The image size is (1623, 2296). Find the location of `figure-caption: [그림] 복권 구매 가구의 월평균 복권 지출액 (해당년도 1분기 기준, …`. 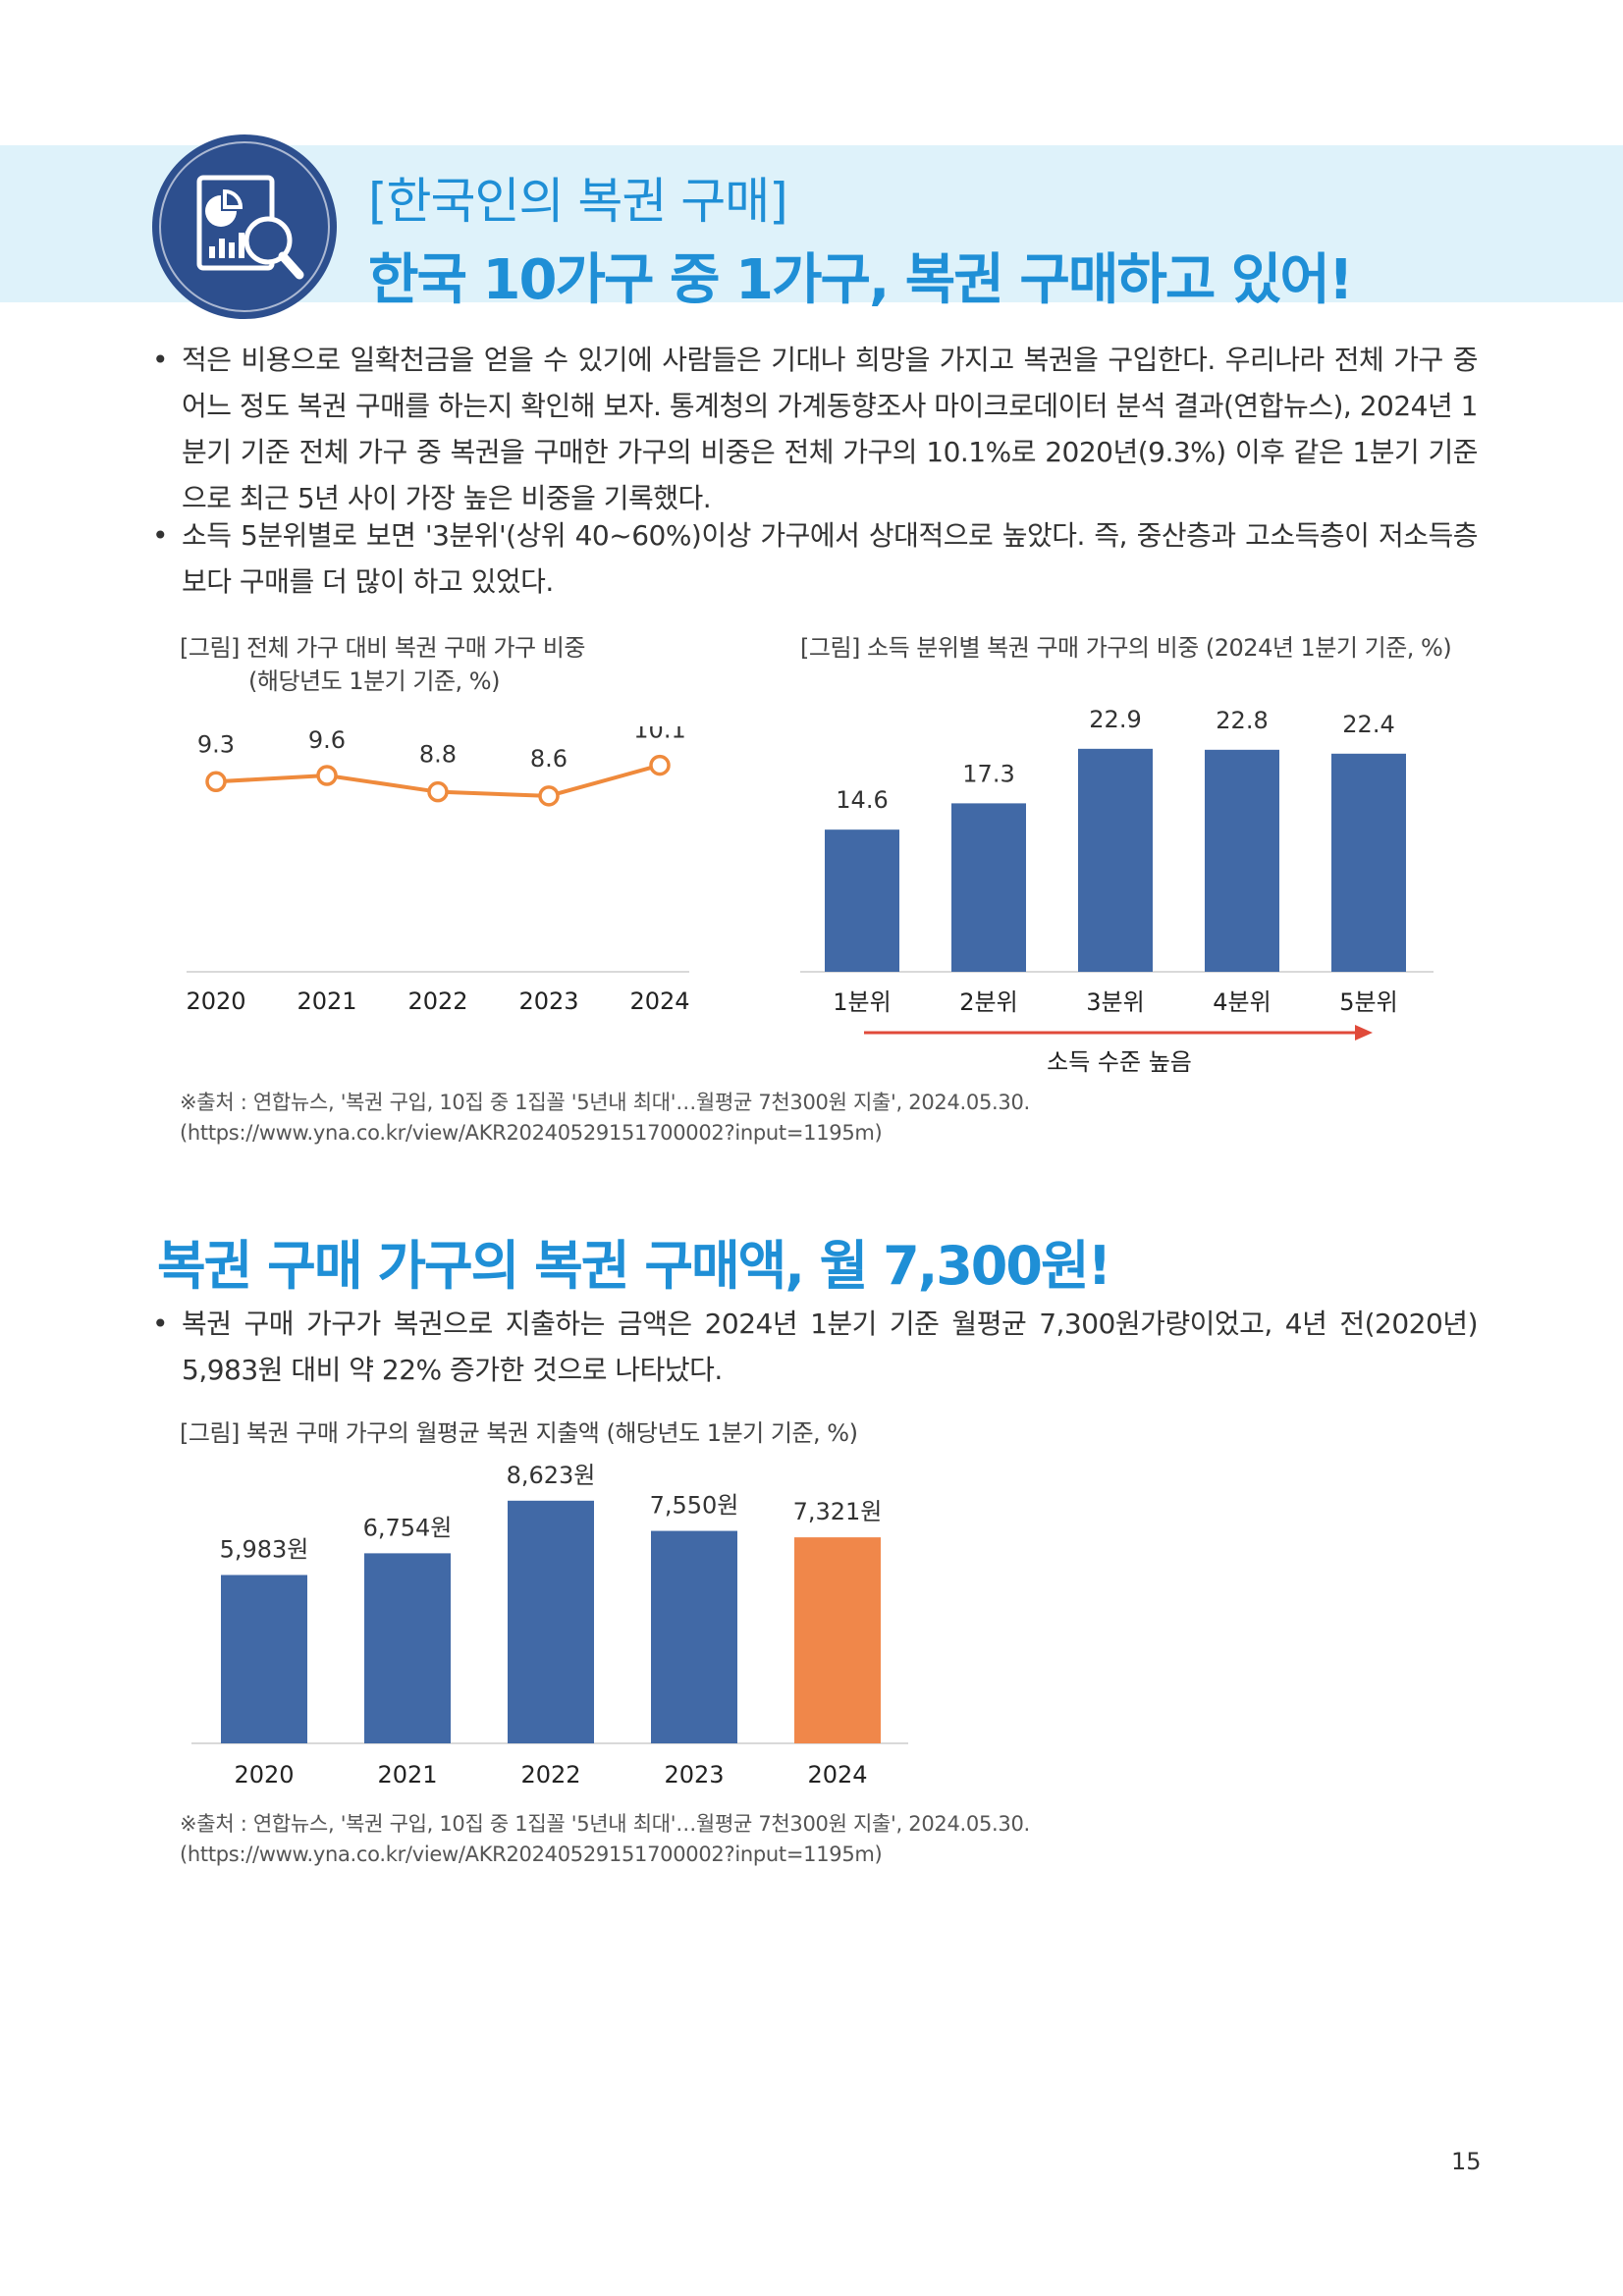

figure-caption: [그림] 복권 구매 가구의 월평균 복권 지출액 (해당년도 1분기 기준, … is located at coordinates (519, 1433).